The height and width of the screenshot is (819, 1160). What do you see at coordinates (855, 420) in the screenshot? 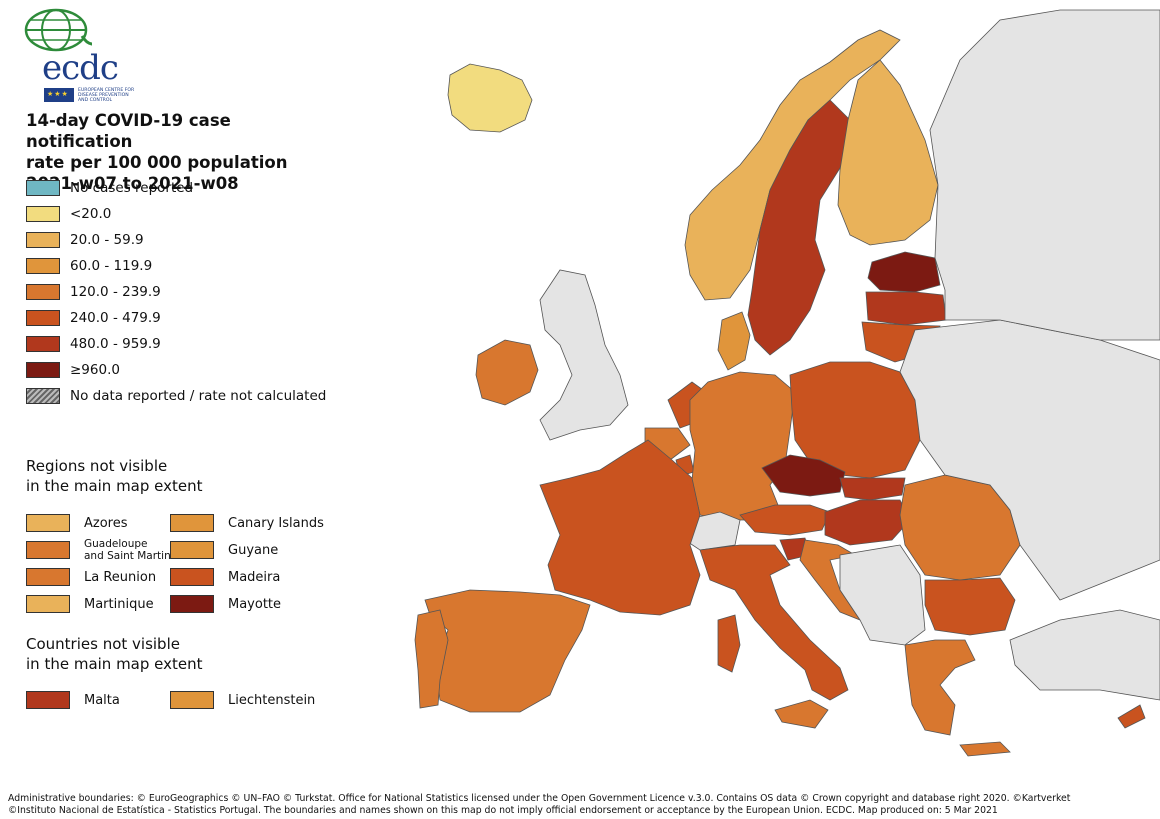
I see `region-poland` at bounding box center [855, 420].